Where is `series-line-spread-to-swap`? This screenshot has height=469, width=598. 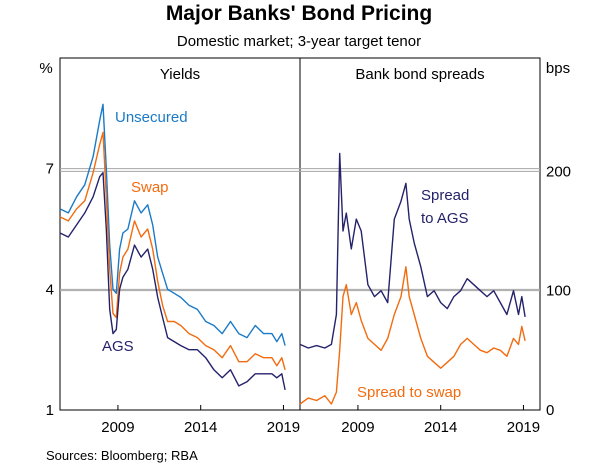 series-line-spread-to-swap is located at coordinates (412, 335).